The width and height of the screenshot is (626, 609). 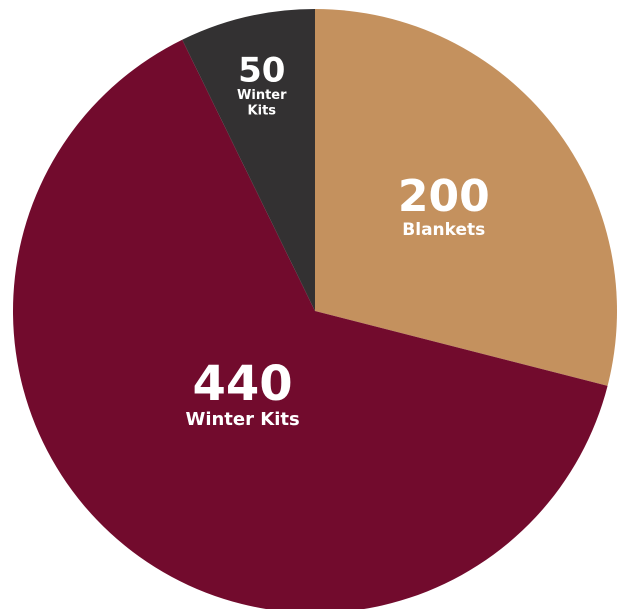 What do you see at coordinates (261, 71) in the screenshot?
I see `slice-value-2: 50` at bounding box center [261, 71].